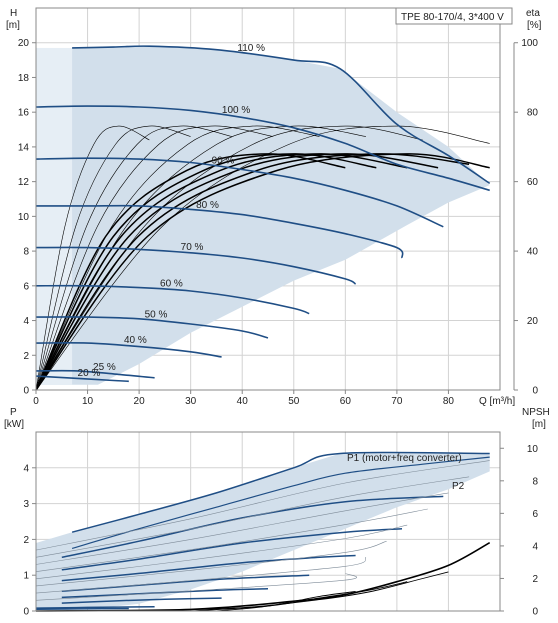 The image size is (558, 623). Describe the element at coordinates (24, 147) in the screenshot. I see `upper-left-tick-label: 14` at that location.